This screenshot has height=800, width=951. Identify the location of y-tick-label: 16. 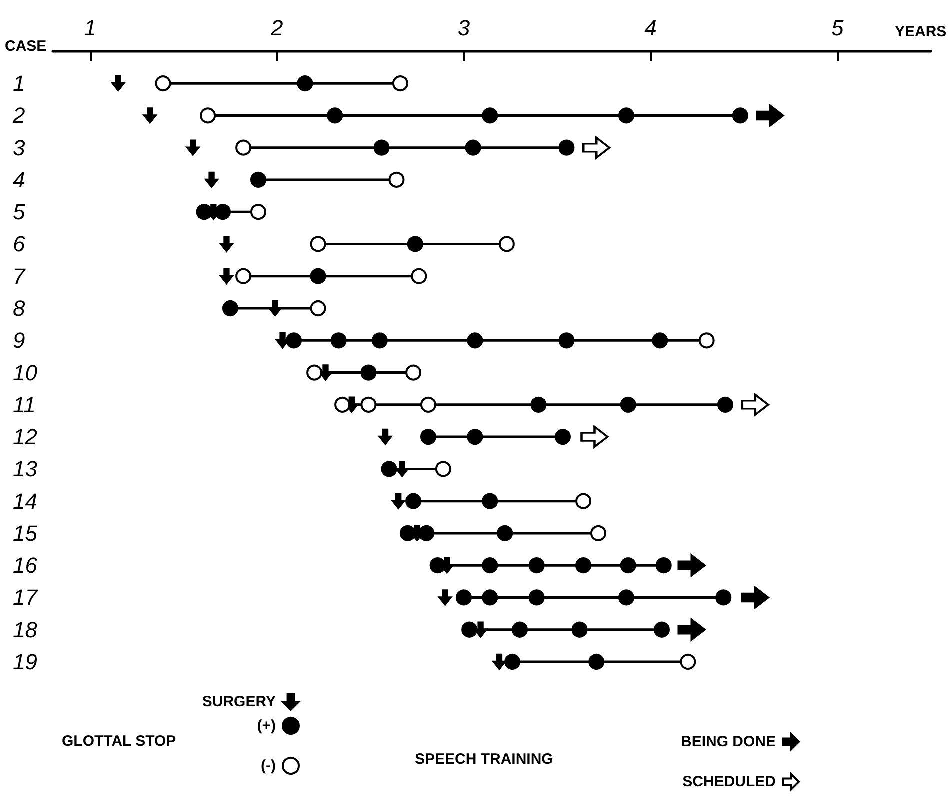
(25, 565).